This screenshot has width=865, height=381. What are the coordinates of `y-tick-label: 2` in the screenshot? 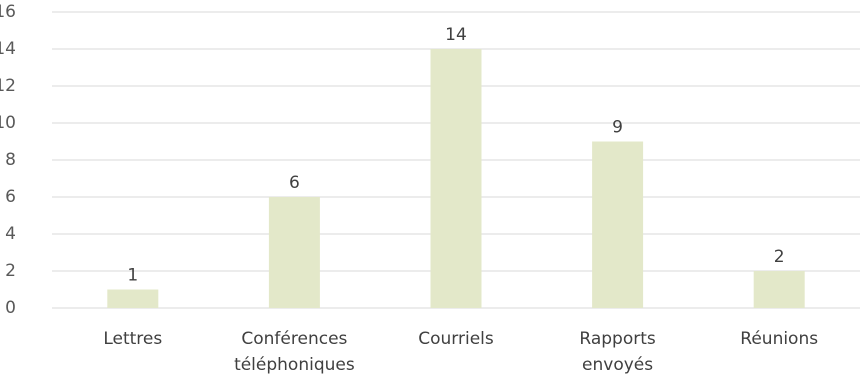 It's located at (10, 271).